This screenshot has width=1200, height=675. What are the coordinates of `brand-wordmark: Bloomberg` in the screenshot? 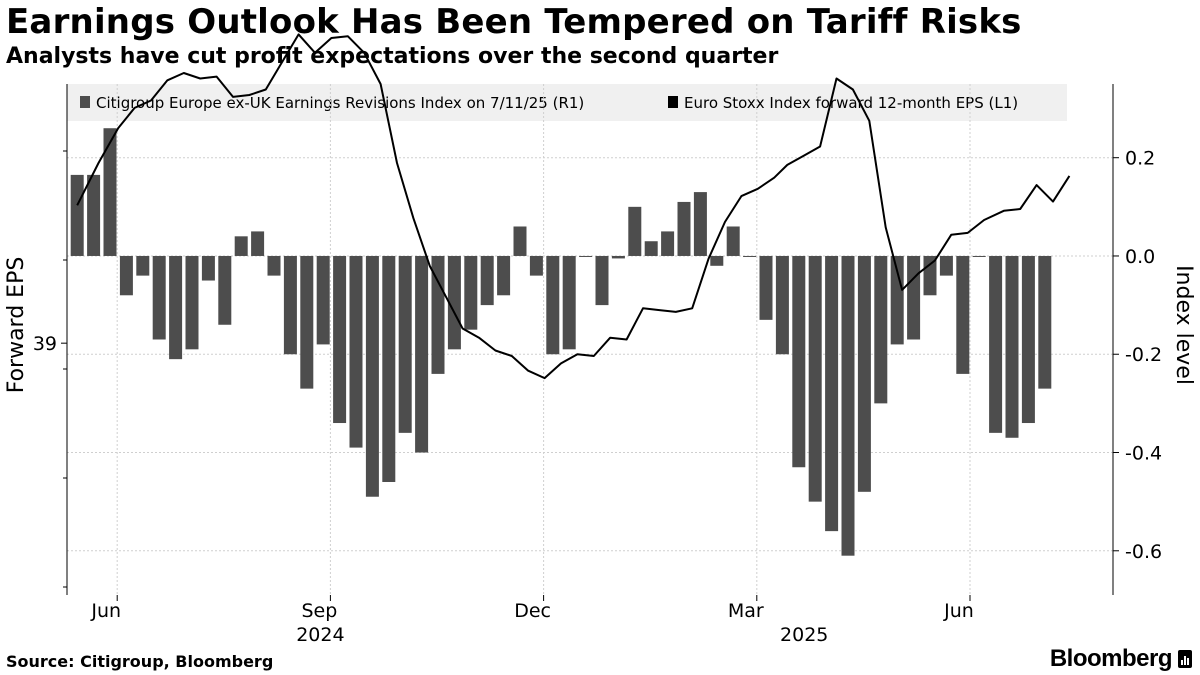 It's located at (1111, 658).